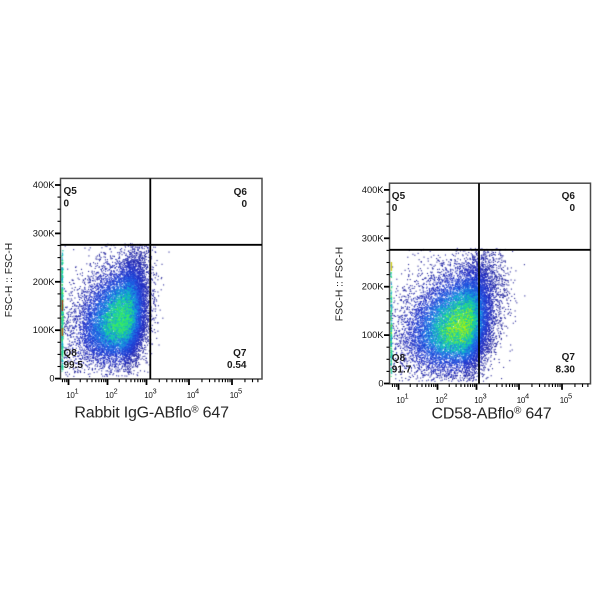 The image size is (600, 600). Describe the element at coordinates (237, 365) in the screenshot. I see `svg-text: 0.54` at that location.